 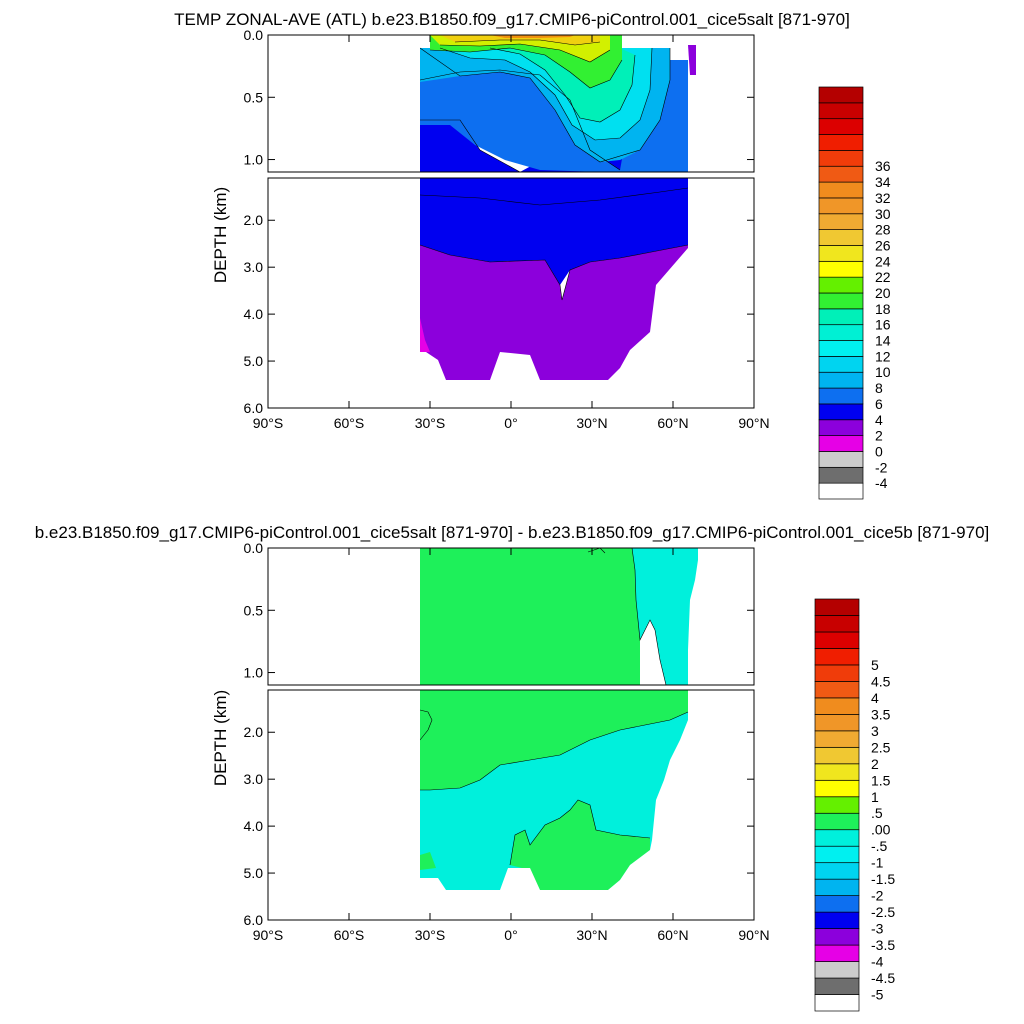 What do you see at coordinates (580, 845) in the screenshot?
I see `contour-0-deep` at bounding box center [580, 845].